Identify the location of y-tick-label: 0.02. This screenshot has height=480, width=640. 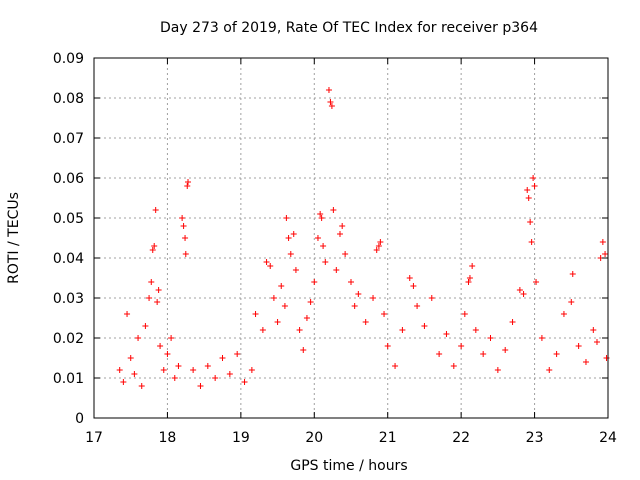
(68, 339).